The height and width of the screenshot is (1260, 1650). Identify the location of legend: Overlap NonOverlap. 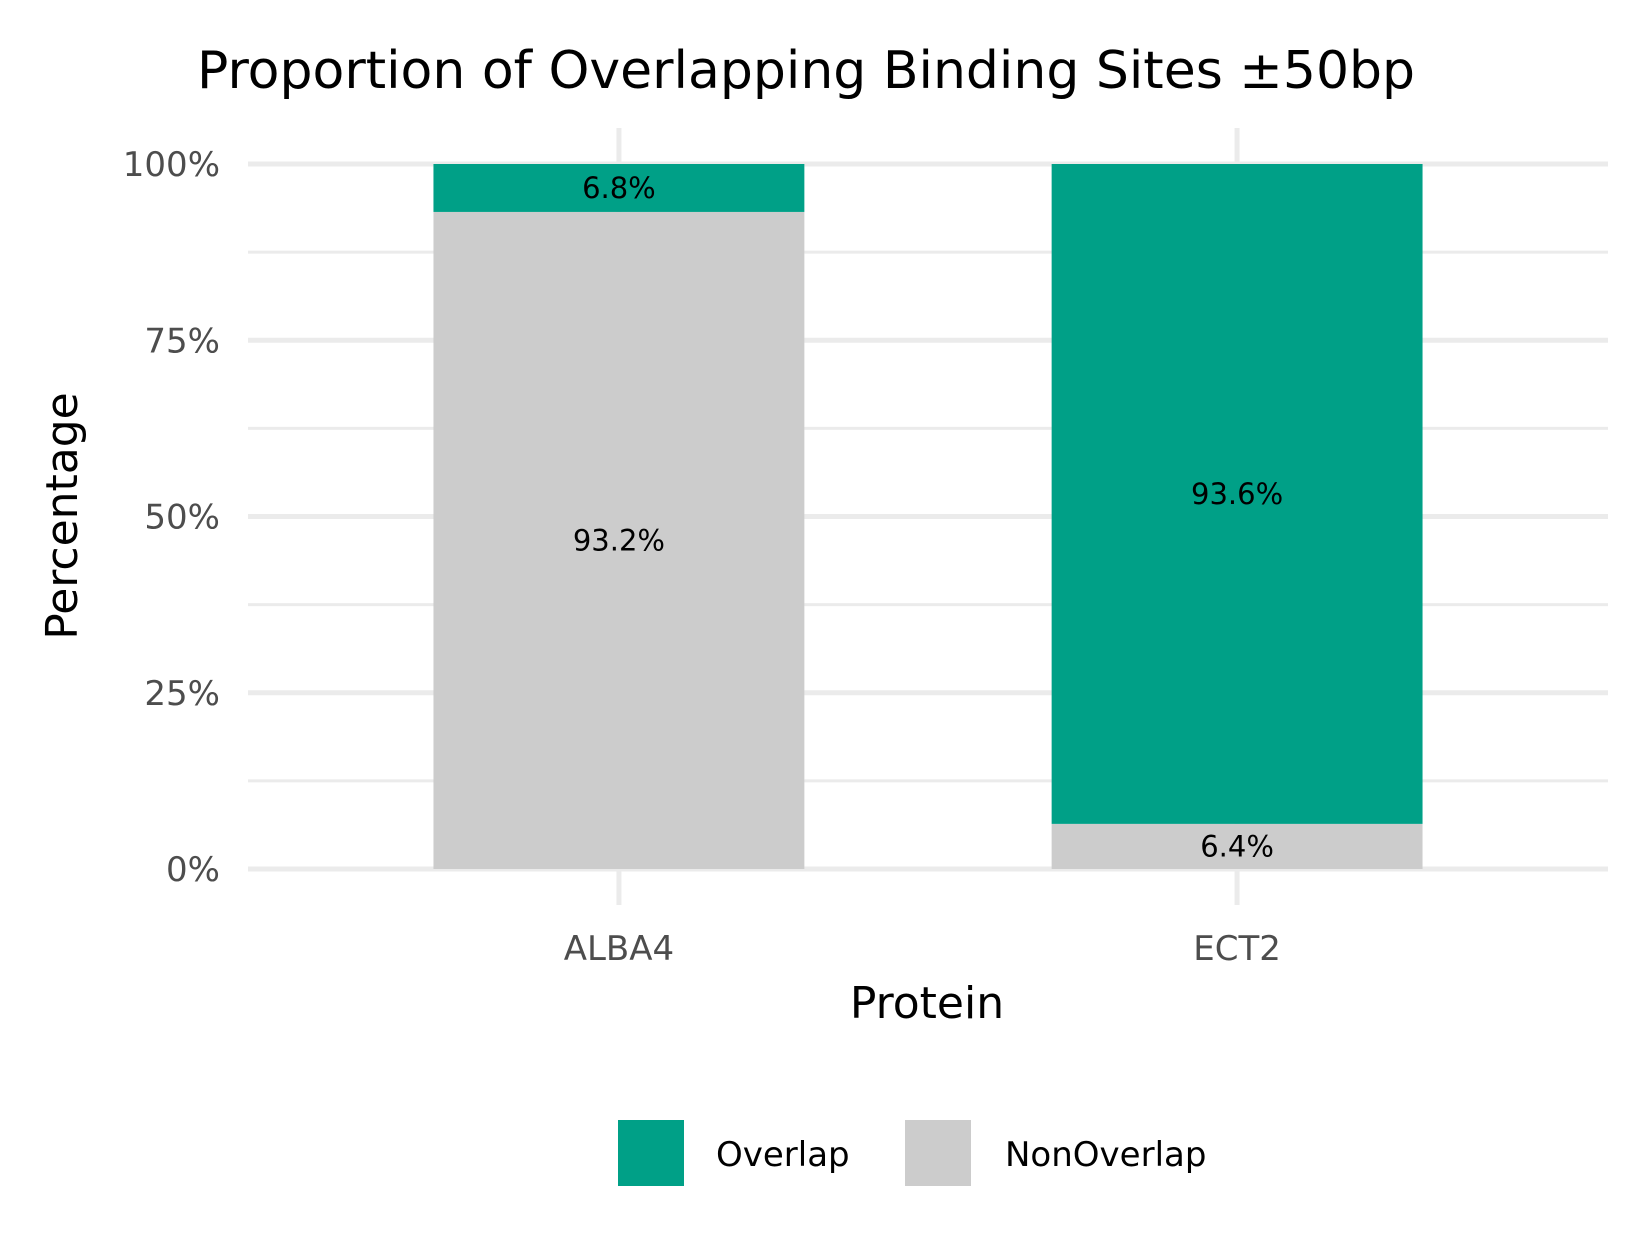
(912, 1153).